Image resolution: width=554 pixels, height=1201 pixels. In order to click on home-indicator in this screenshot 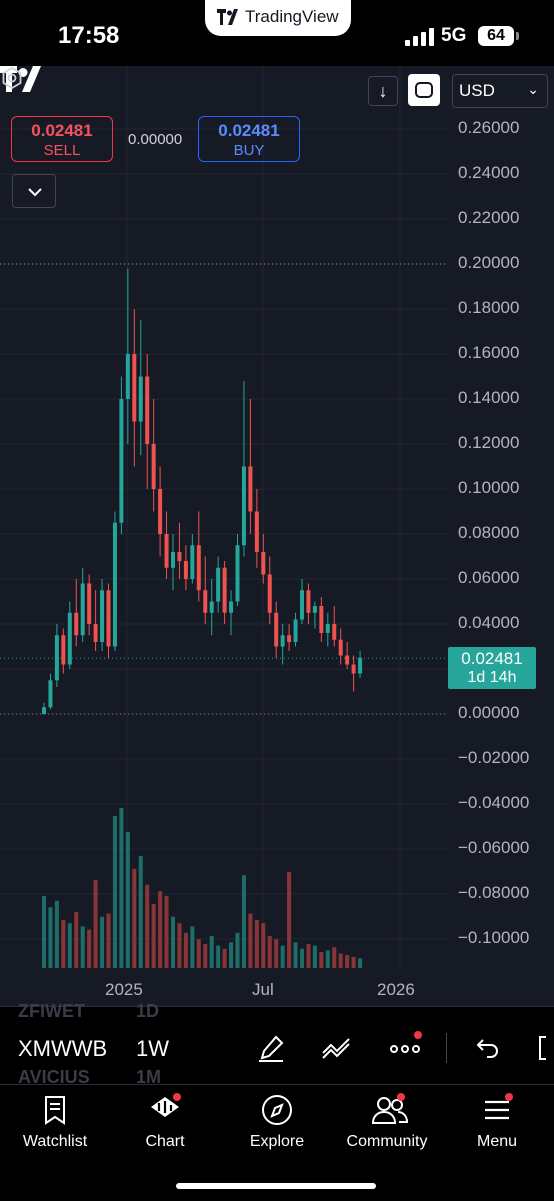, I will do `click(276, 1186)`.